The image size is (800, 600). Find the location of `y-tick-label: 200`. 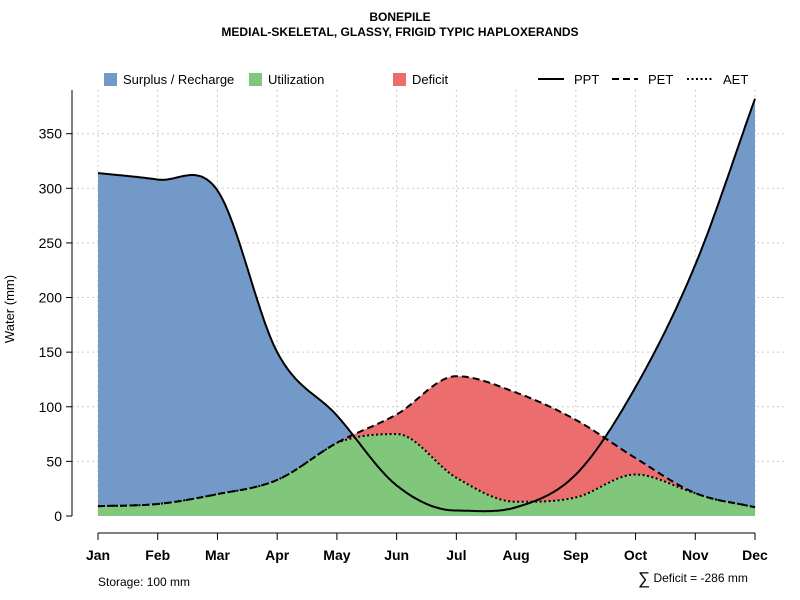

y-tick-label: 200 is located at coordinates (51, 298).